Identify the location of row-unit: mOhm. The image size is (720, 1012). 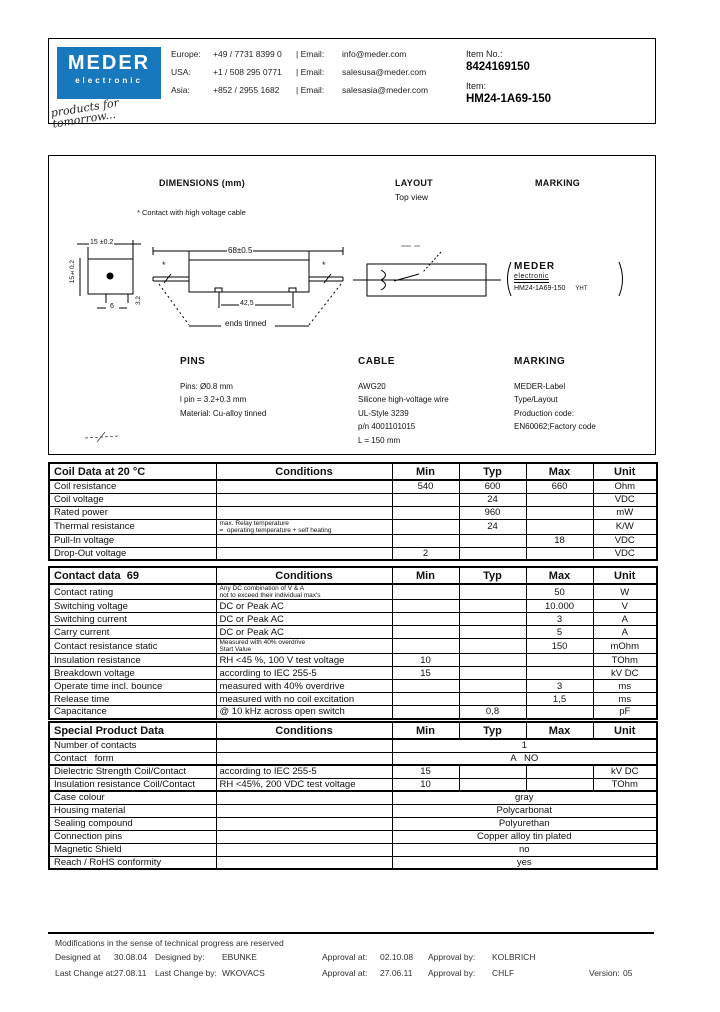
(625, 646).